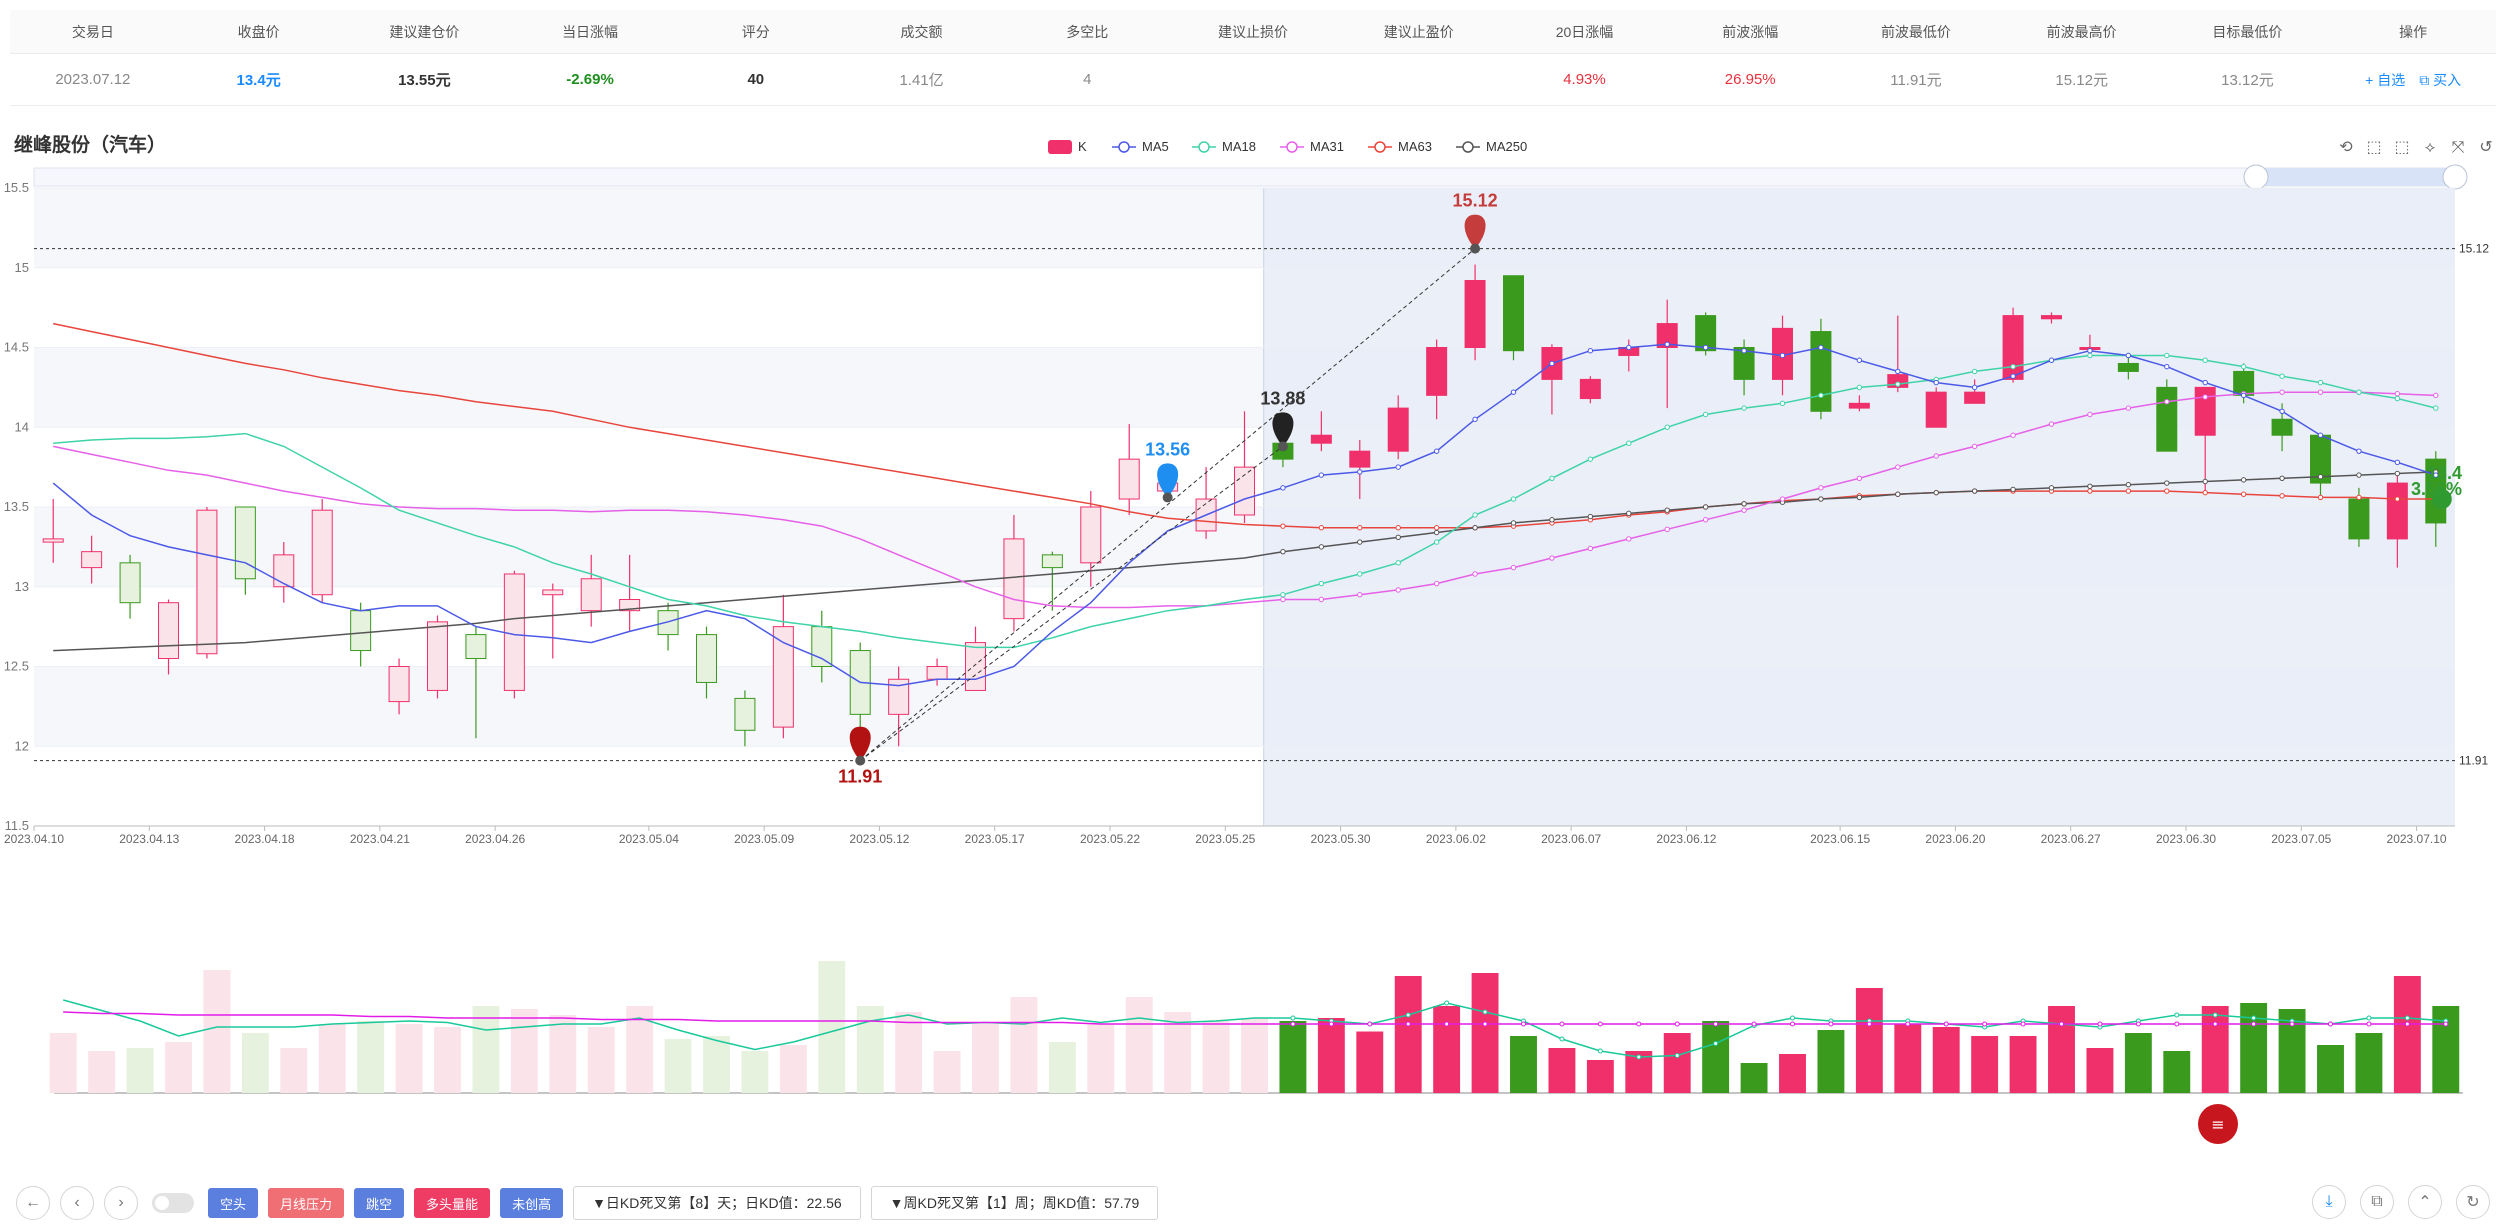  I want to click on marker-label: 13.56, so click(1167, 449).